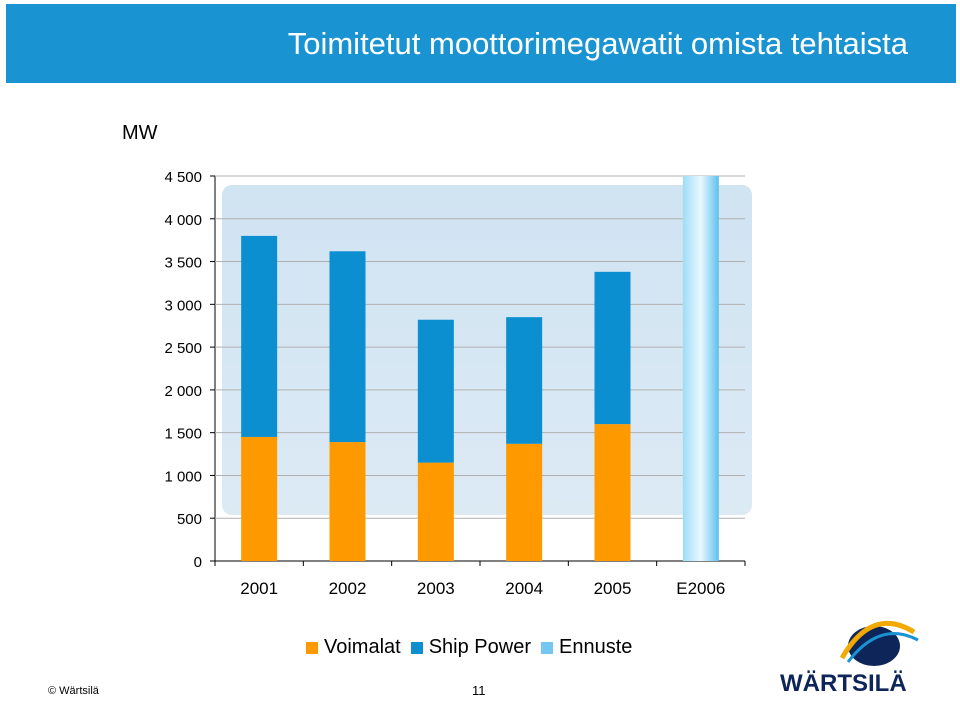 This screenshot has height=706, width=960. Describe the element at coordinates (183, 263) in the screenshot. I see `y-tick-label: 3 500` at that location.